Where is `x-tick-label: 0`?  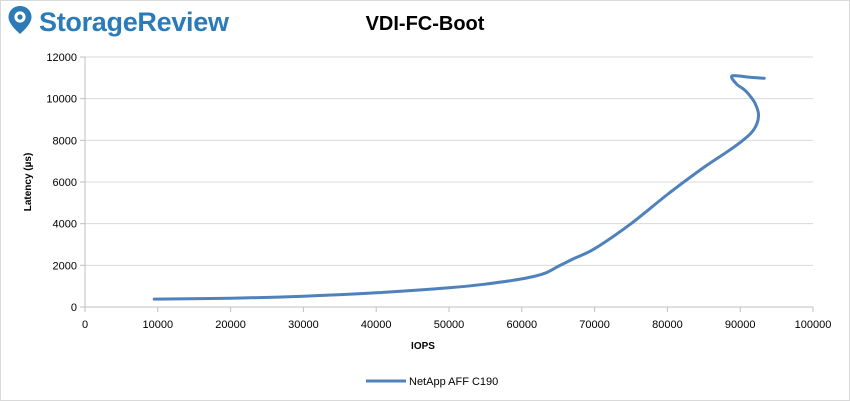
x-tick-label: 0 is located at coordinates (85, 325).